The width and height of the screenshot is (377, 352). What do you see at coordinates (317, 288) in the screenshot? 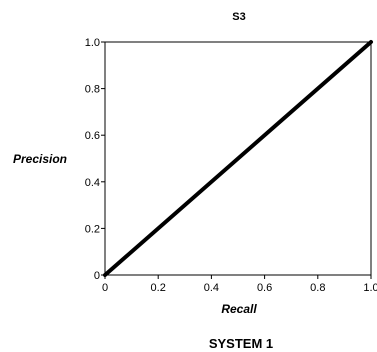
I see `x-tick-label: 0.8` at bounding box center [317, 288].